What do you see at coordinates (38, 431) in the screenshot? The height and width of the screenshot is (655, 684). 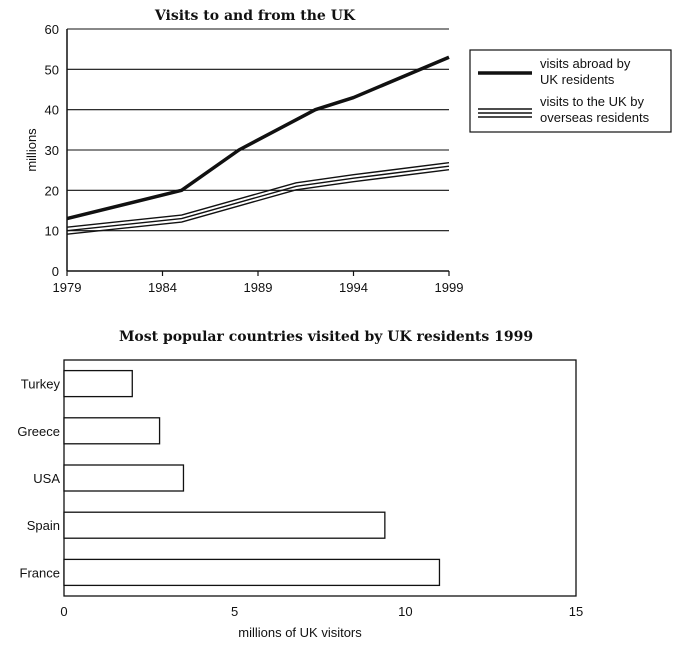 I see `category-label-greece: Greece` at bounding box center [38, 431].